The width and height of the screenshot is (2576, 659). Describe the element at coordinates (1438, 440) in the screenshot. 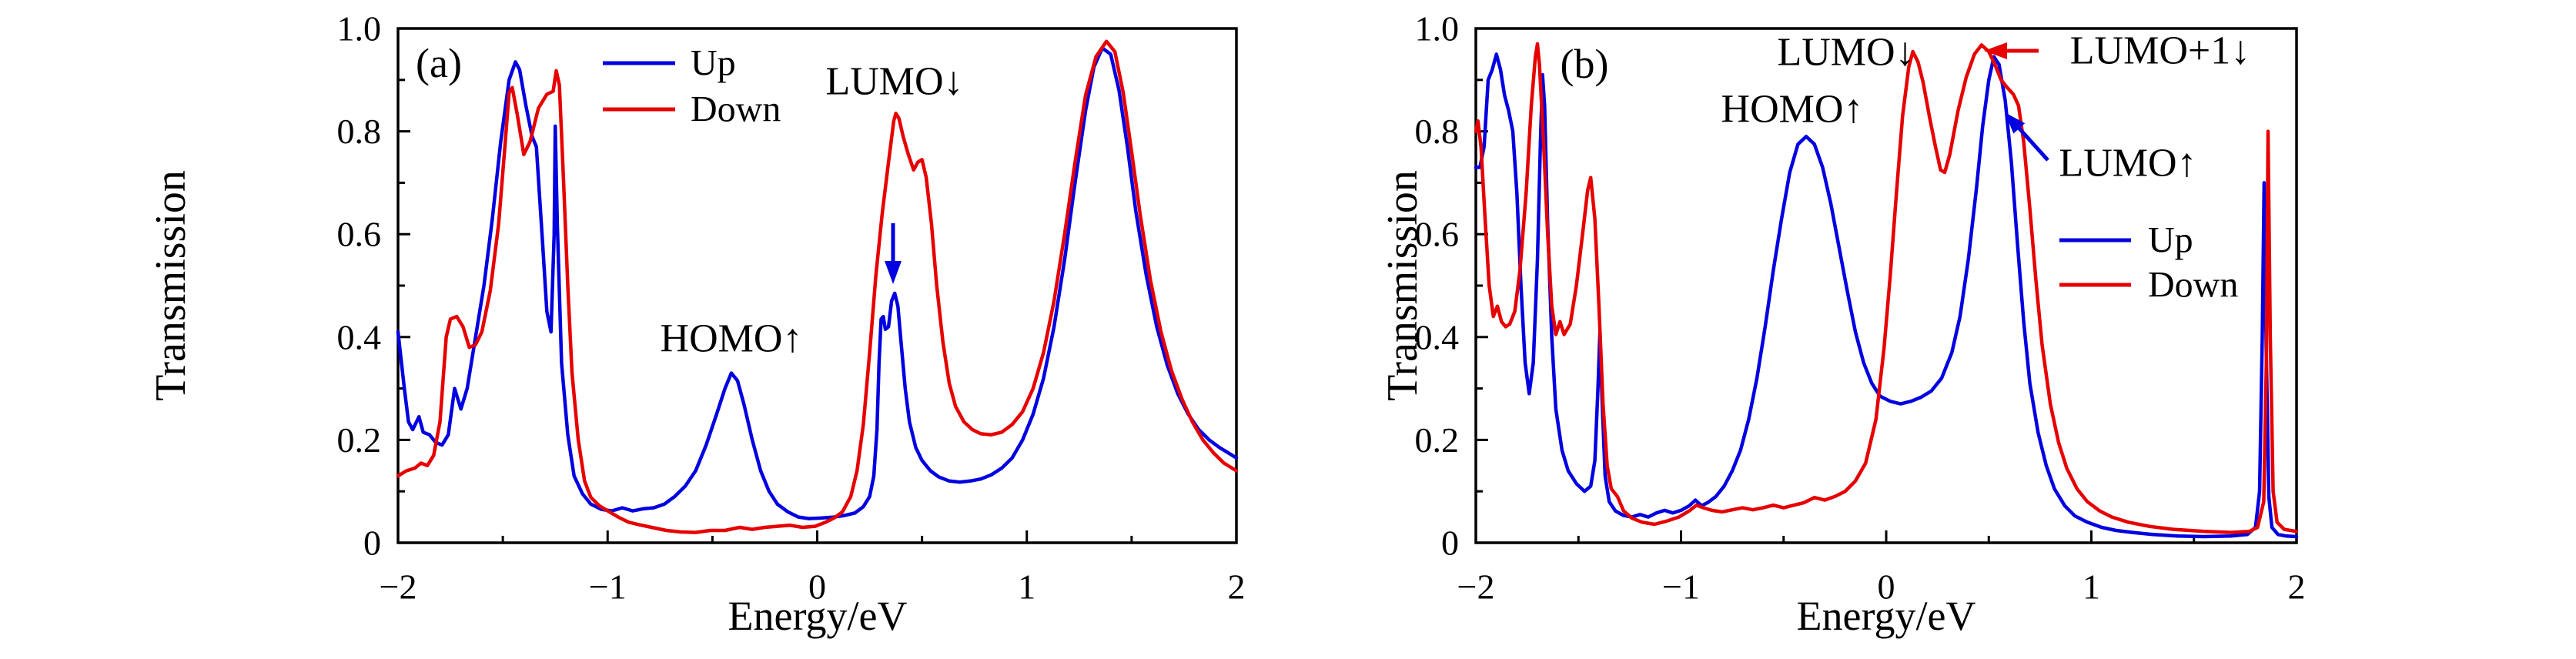

I see `y-tick-label-b: 0.2` at that location.